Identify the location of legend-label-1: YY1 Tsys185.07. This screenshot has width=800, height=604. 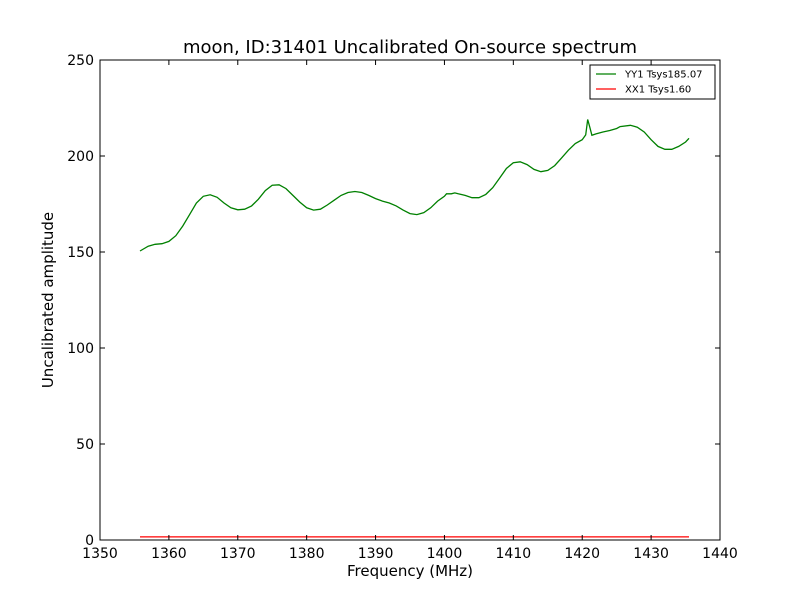
(663, 75).